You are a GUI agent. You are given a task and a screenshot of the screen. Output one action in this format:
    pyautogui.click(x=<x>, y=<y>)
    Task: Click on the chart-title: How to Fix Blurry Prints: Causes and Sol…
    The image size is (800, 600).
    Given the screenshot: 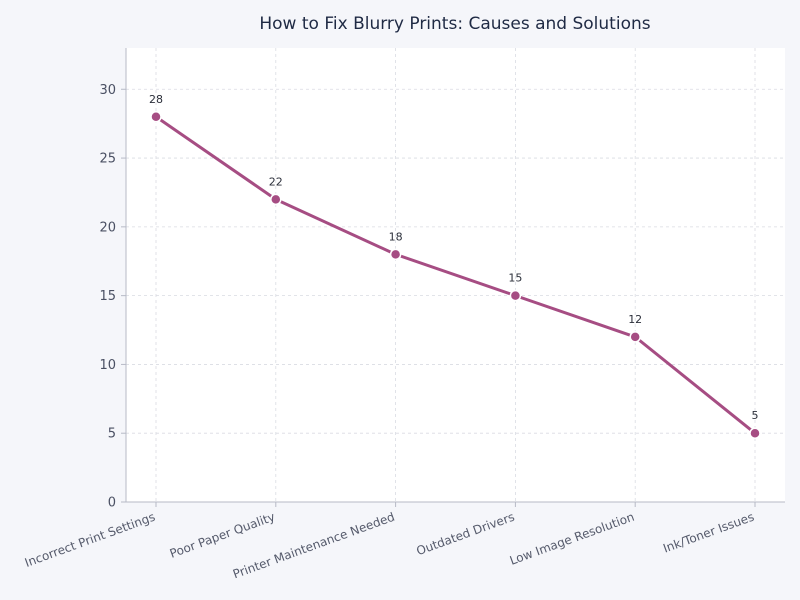 What is the action you would take?
    pyautogui.click(x=454, y=24)
    